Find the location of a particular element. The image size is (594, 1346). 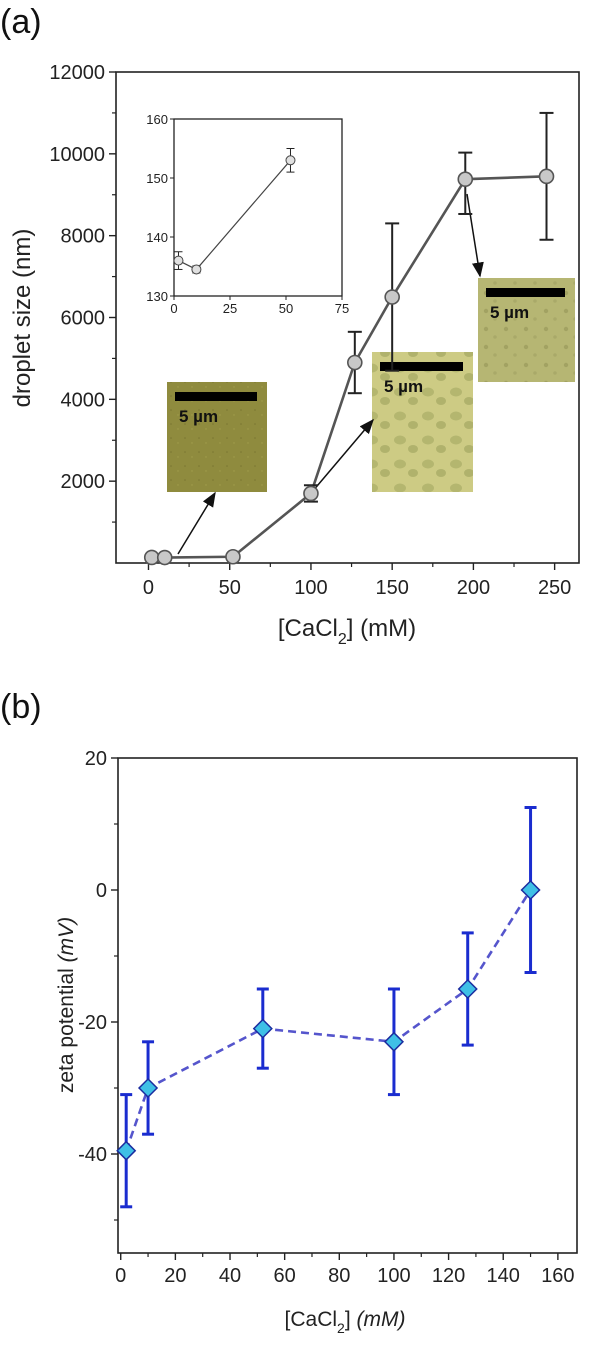

x-tick-label: 160 is located at coordinates (557, 1276).